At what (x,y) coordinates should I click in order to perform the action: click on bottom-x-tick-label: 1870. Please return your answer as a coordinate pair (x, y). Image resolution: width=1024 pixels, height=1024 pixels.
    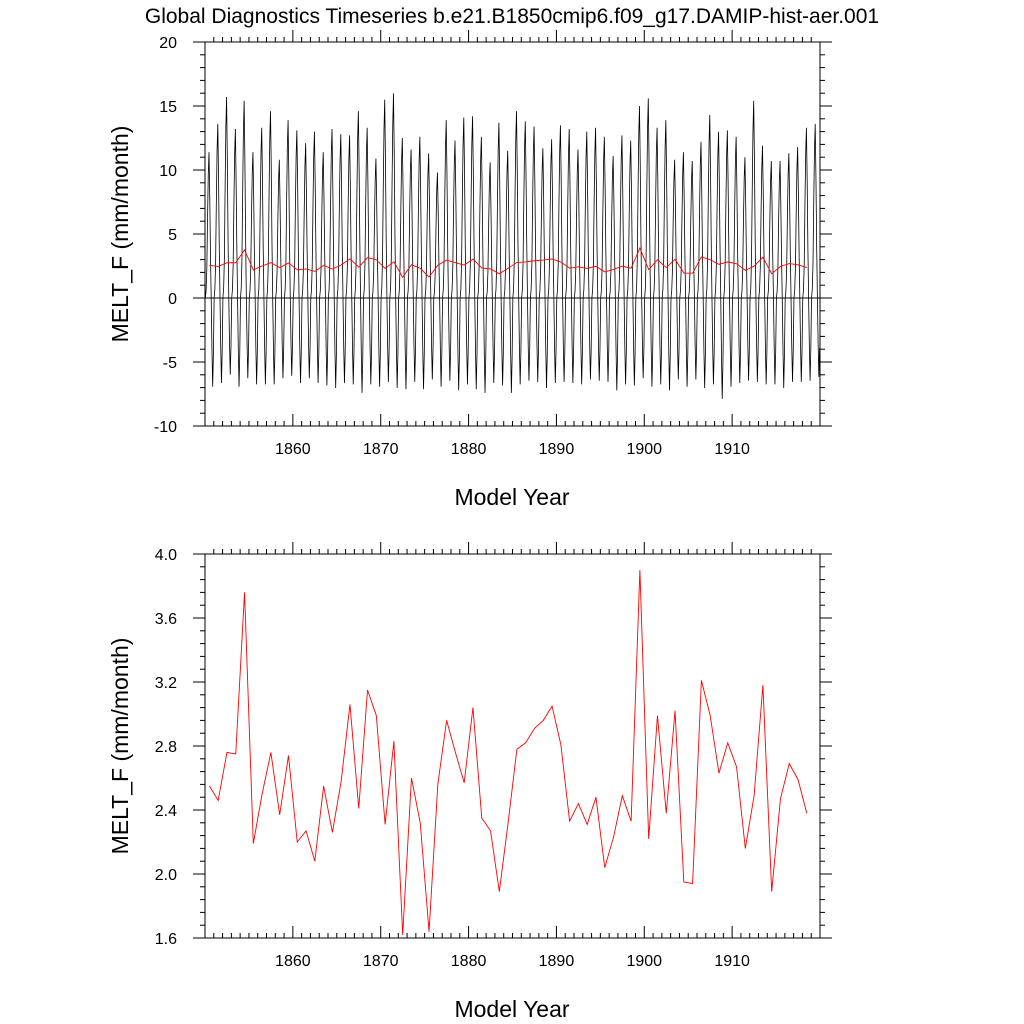
    Looking at the image, I should click on (381, 961).